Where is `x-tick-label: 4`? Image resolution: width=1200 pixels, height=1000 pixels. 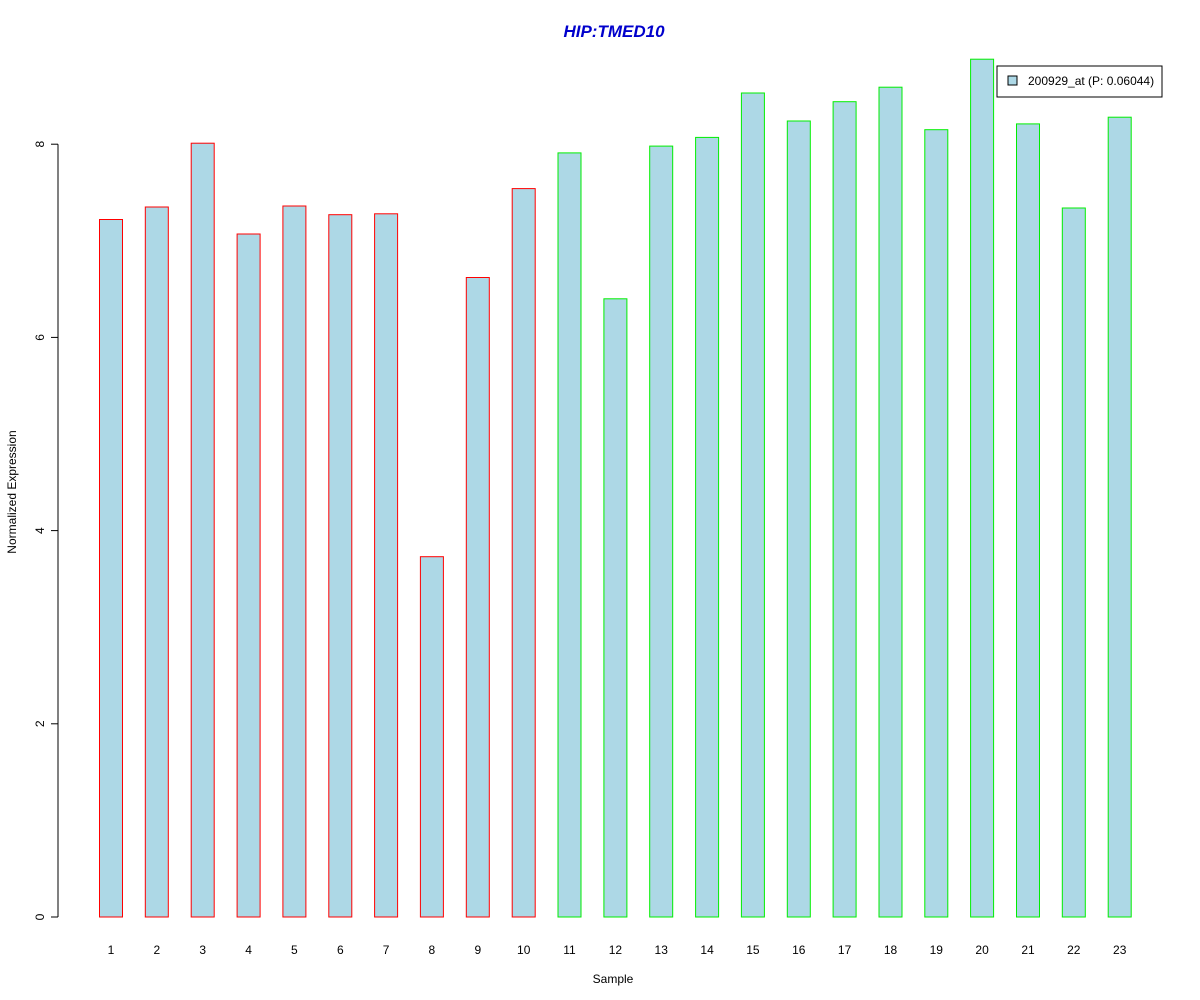 x-tick-label: 4 is located at coordinates (248, 950).